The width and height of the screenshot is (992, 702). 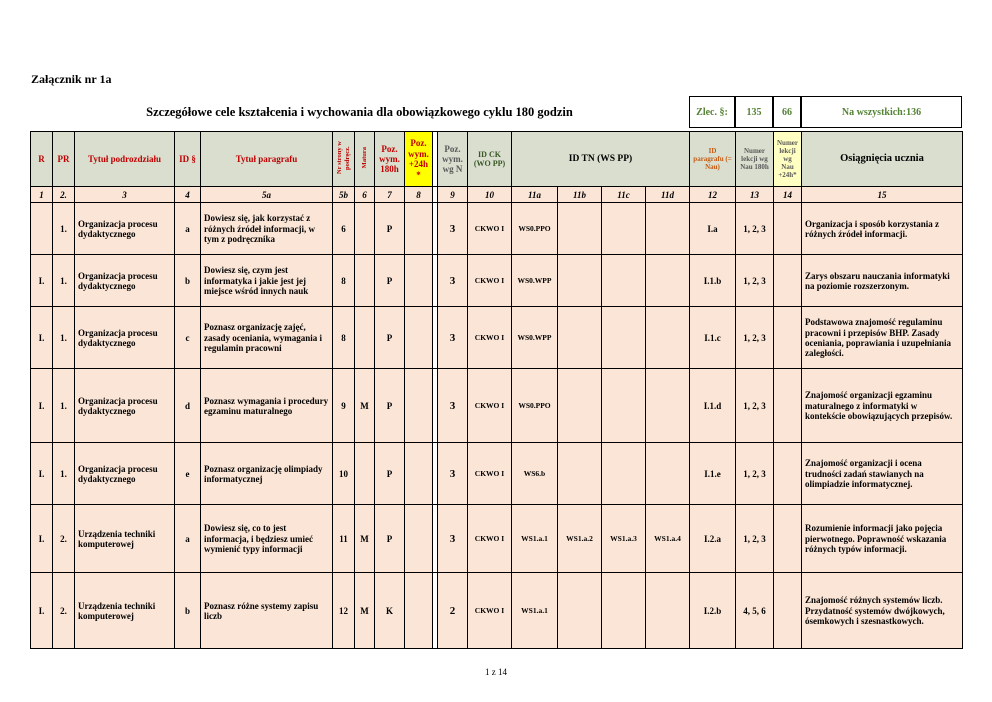 What do you see at coordinates (623, 281) in the screenshot?
I see `cell-tn-c` at bounding box center [623, 281].